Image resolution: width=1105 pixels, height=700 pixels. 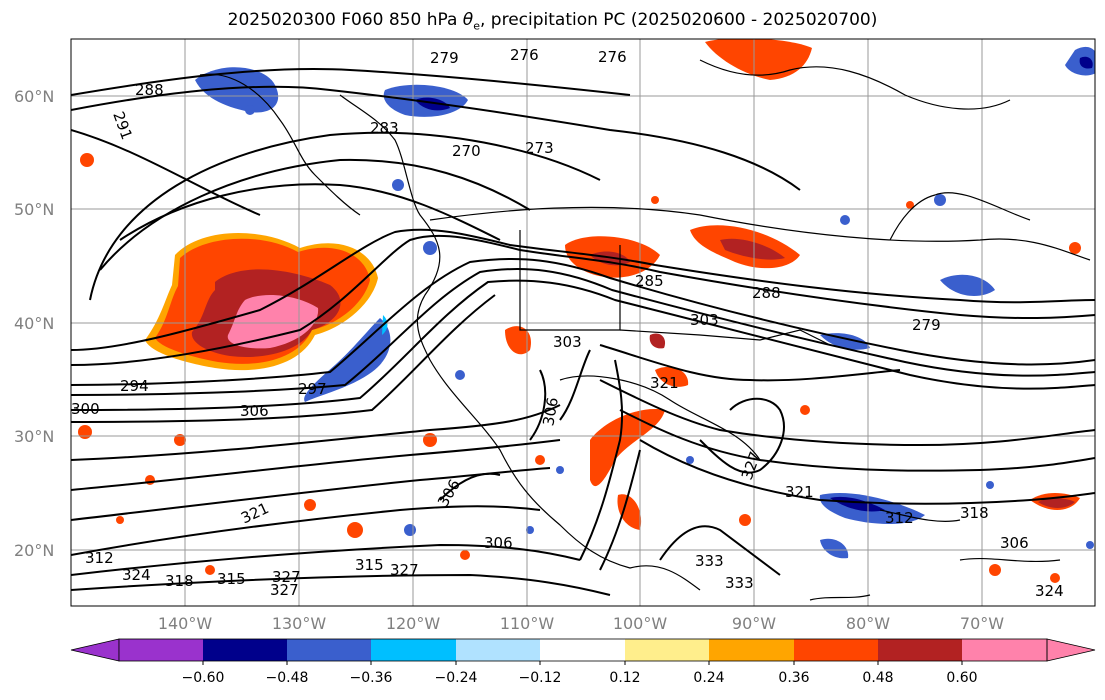 I want to click on colorbar-tick-label: 0.60, so click(x=961, y=678).